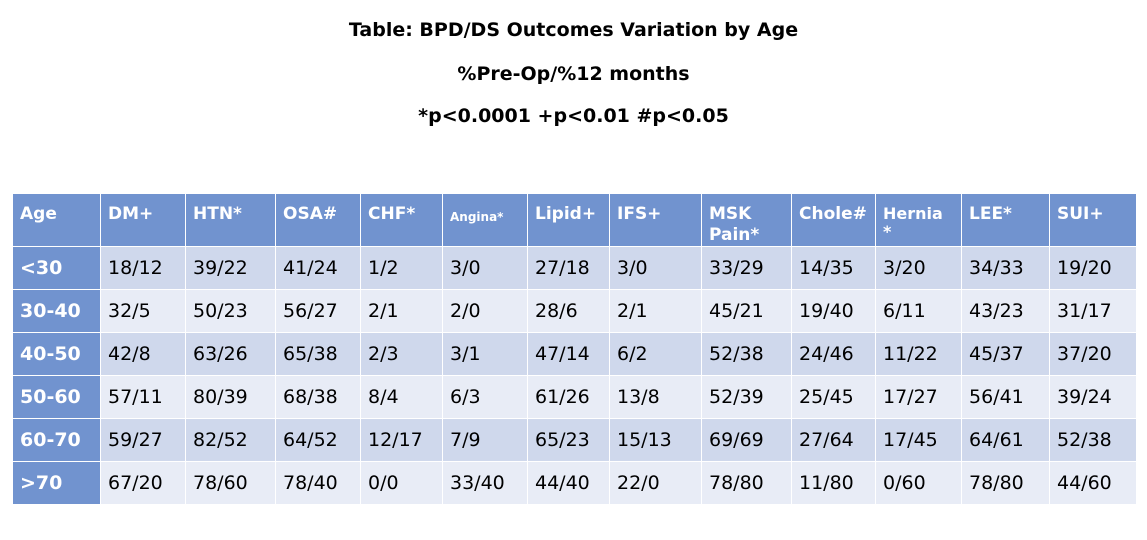 The height and width of the screenshot is (540, 1147). What do you see at coordinates (318, 311) in the screenshot?
I see `table-cell: 56/27` at bounding box center [318, 311].